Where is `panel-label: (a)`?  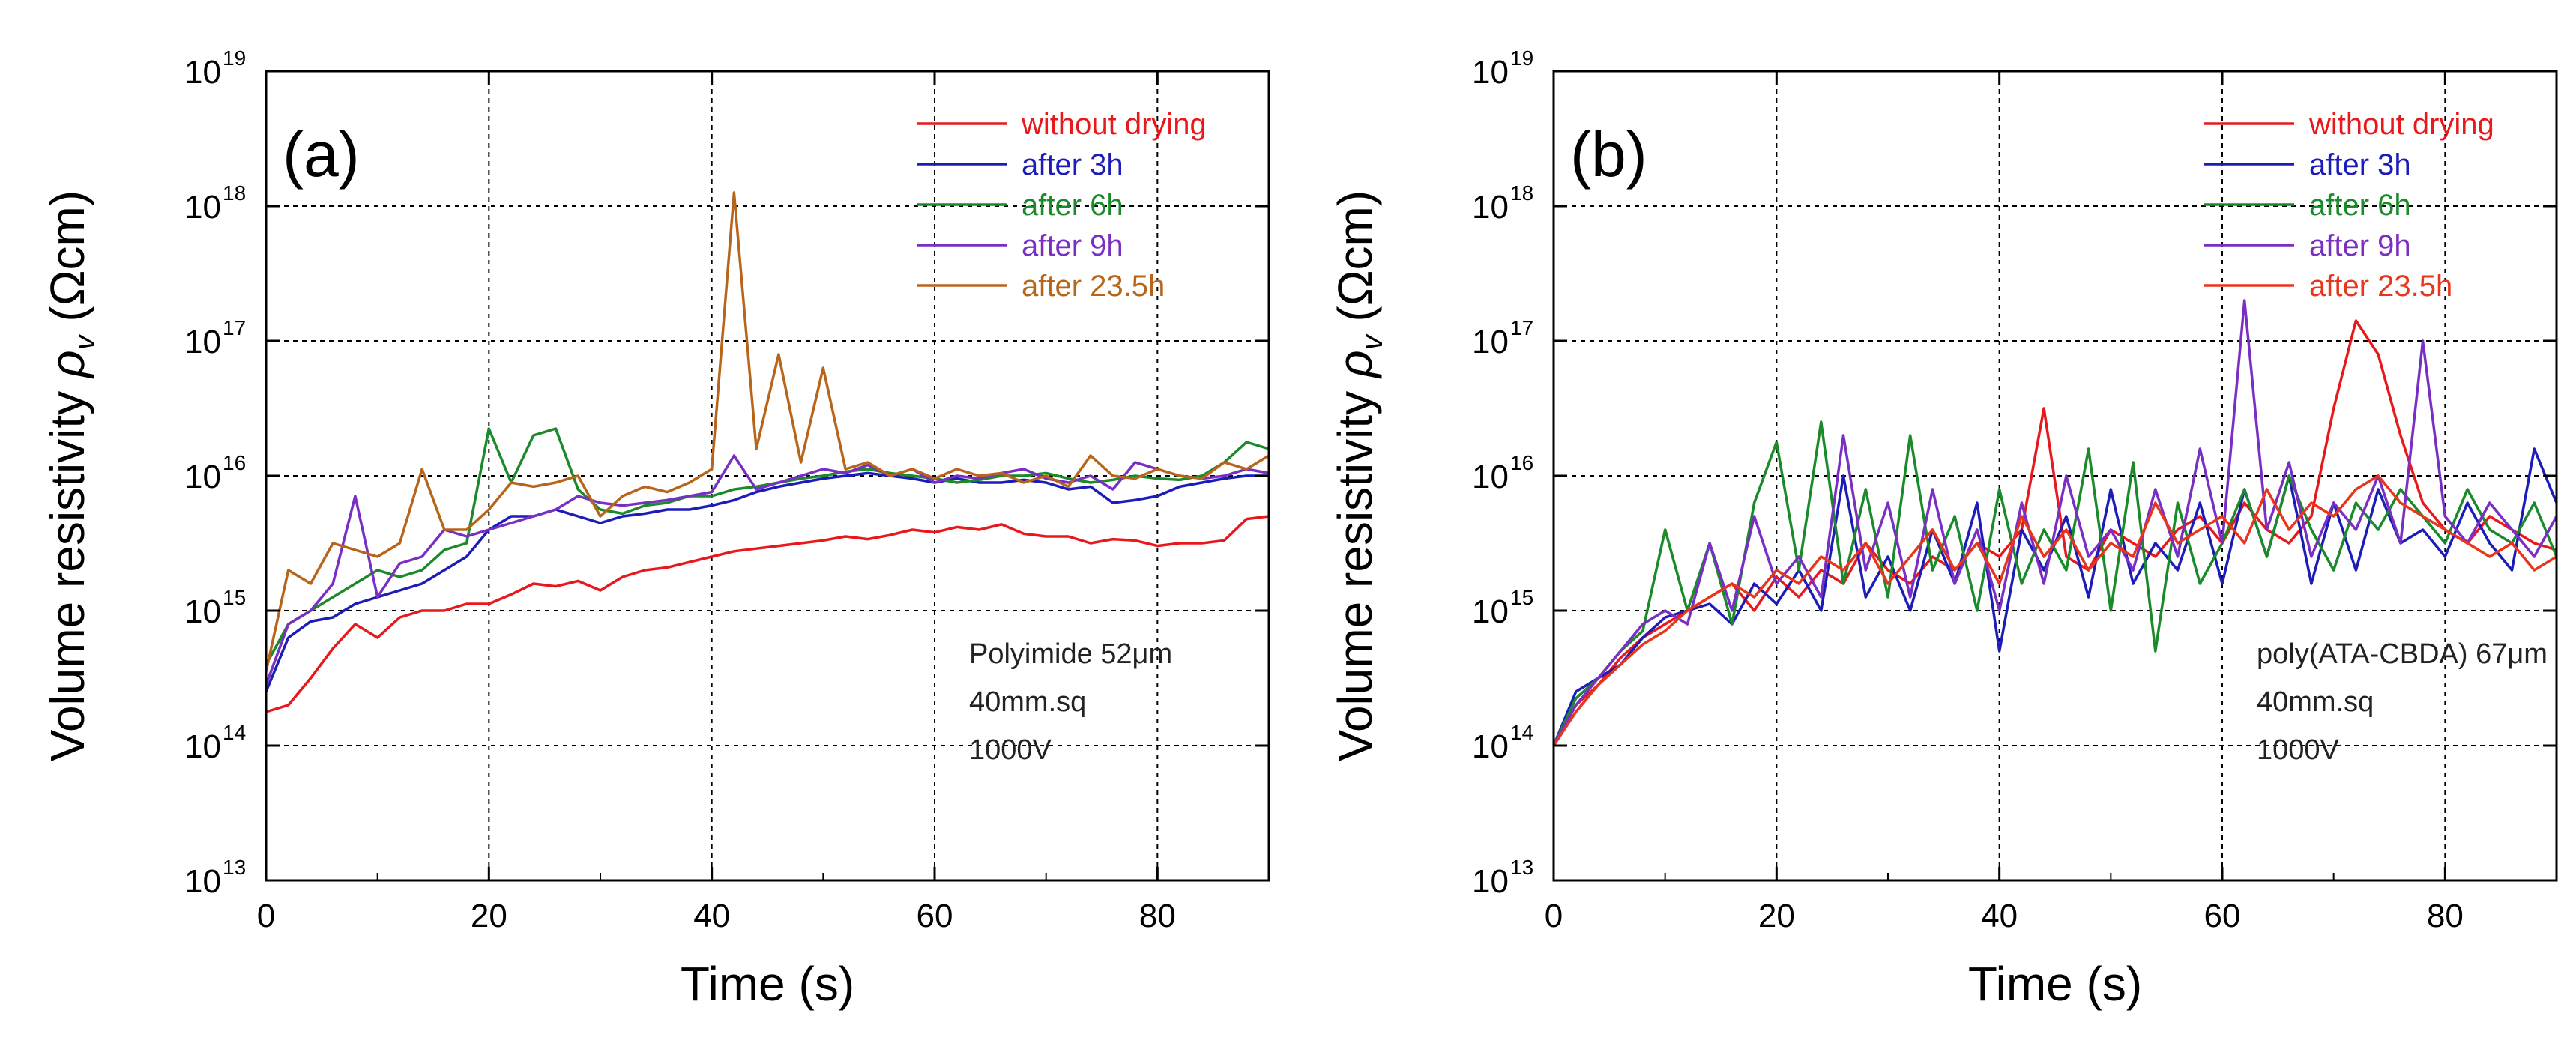
panel-label: (a) is located at coordinates (321, 154).